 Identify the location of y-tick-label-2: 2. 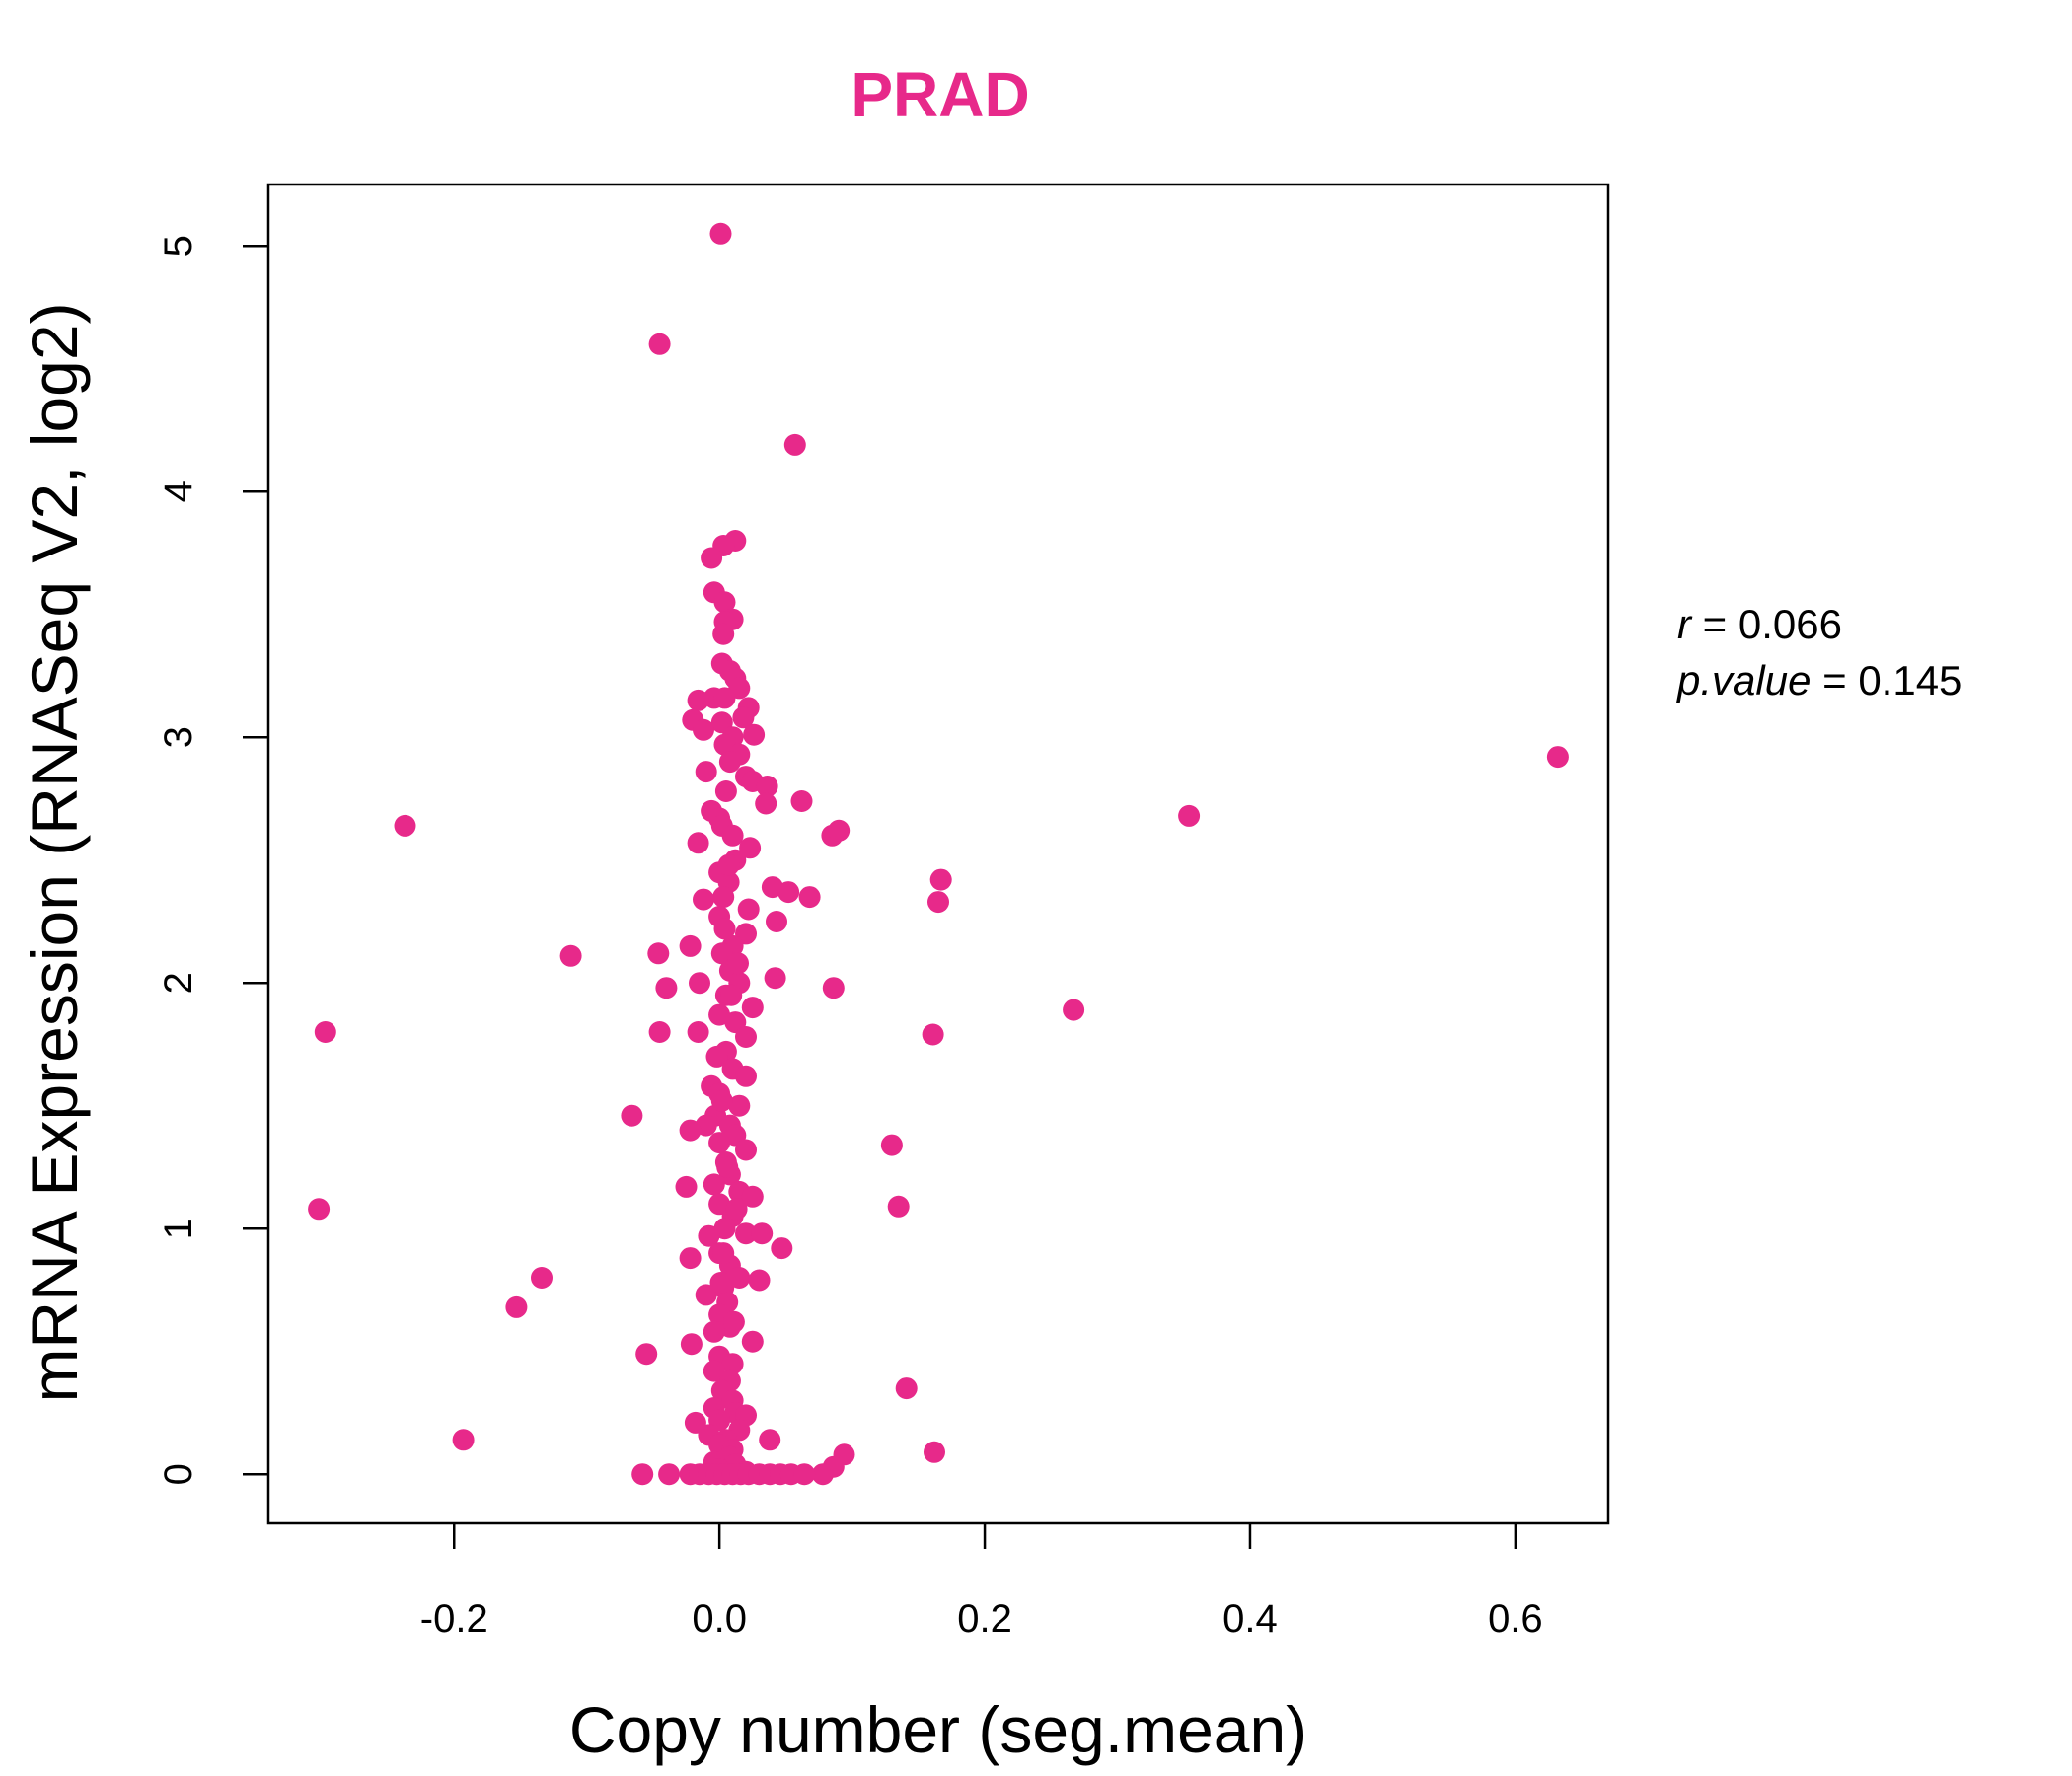
(179, 983).